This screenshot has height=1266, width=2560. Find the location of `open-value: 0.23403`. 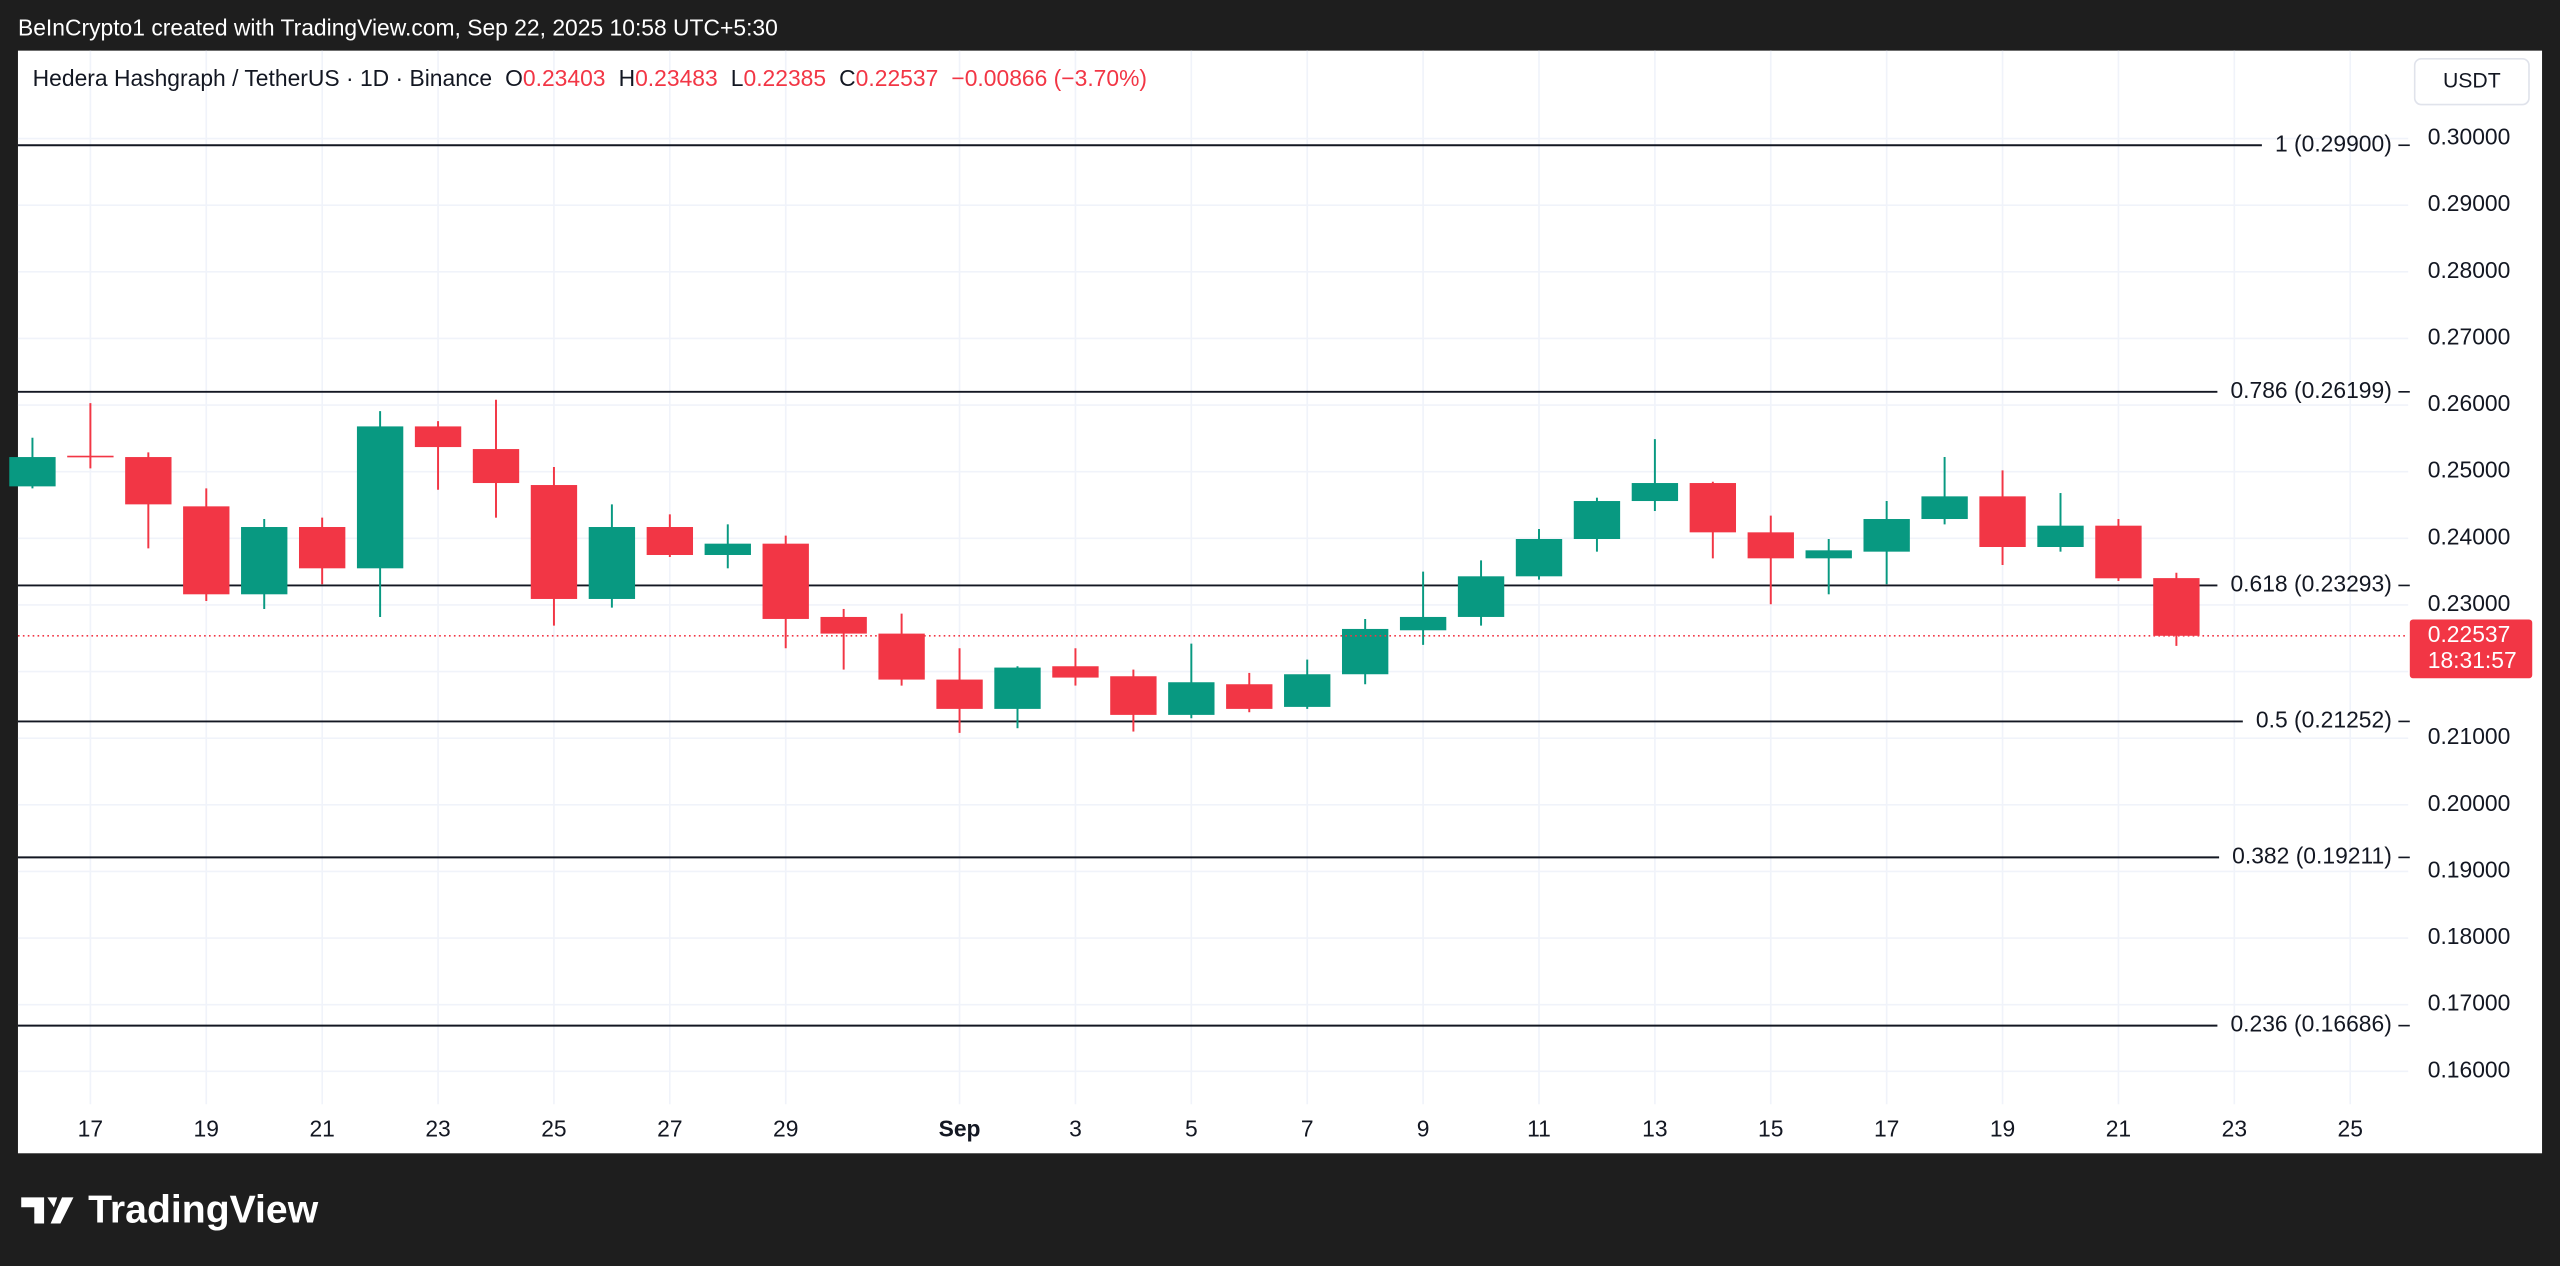

open-value: 0.23403 is located at coordinates (564, 78).